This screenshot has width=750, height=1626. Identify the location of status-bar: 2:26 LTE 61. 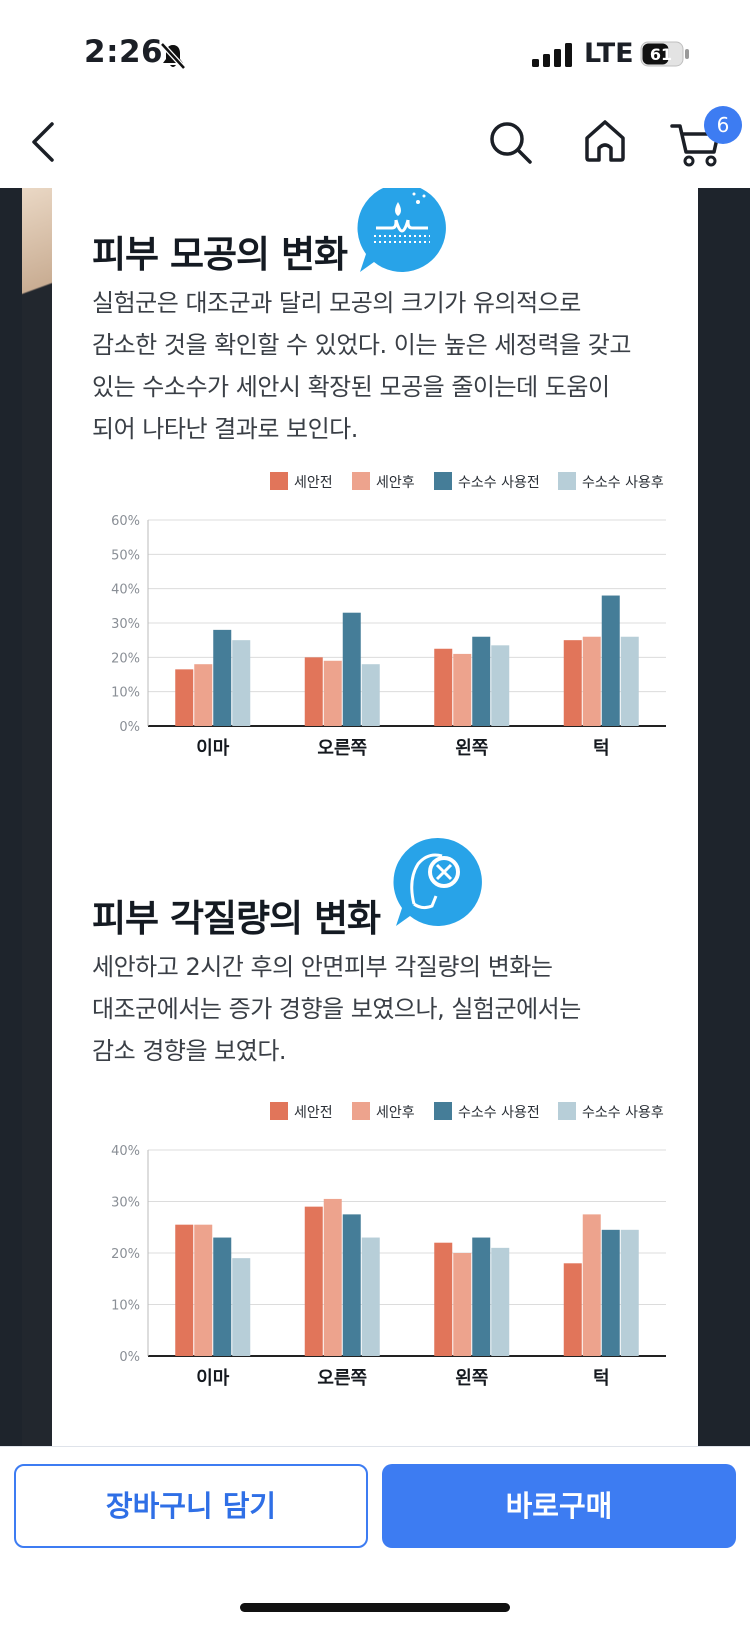
(375, 50).